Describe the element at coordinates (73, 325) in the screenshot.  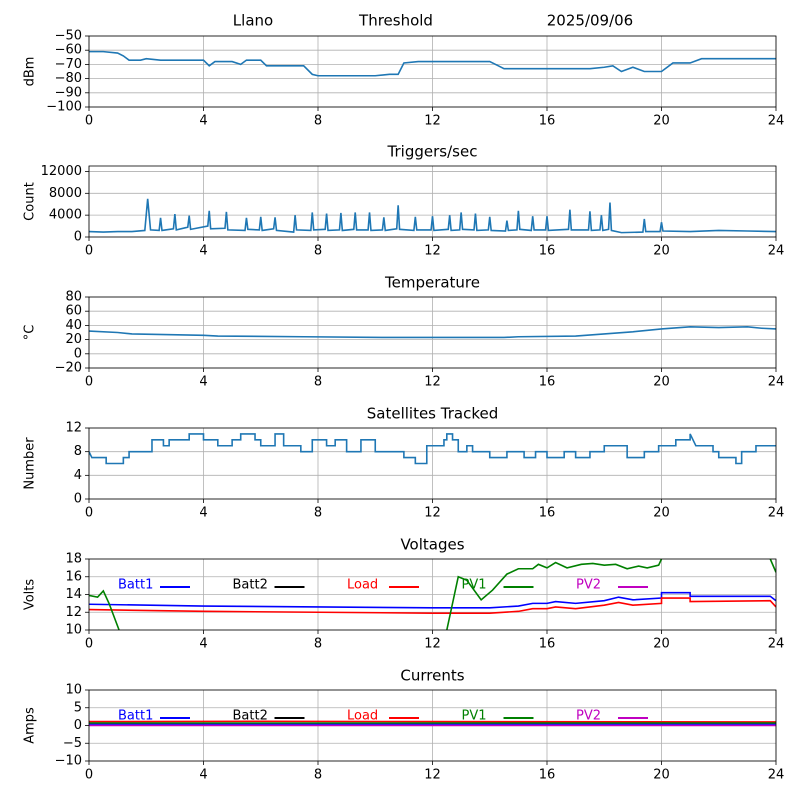
I see `y-tick-label: 40` at that location.